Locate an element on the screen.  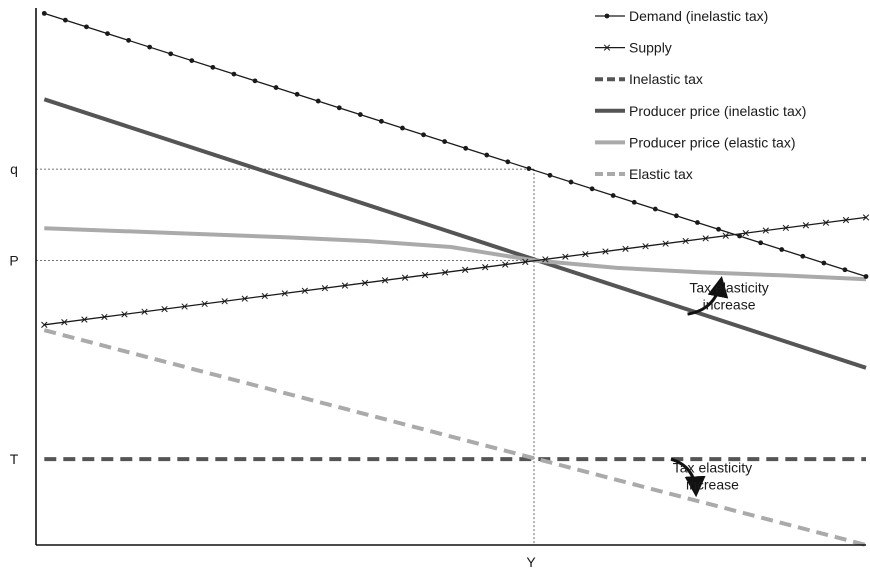
legend-item: Producer price (elastic tax) is located at coordinates (695, 142).